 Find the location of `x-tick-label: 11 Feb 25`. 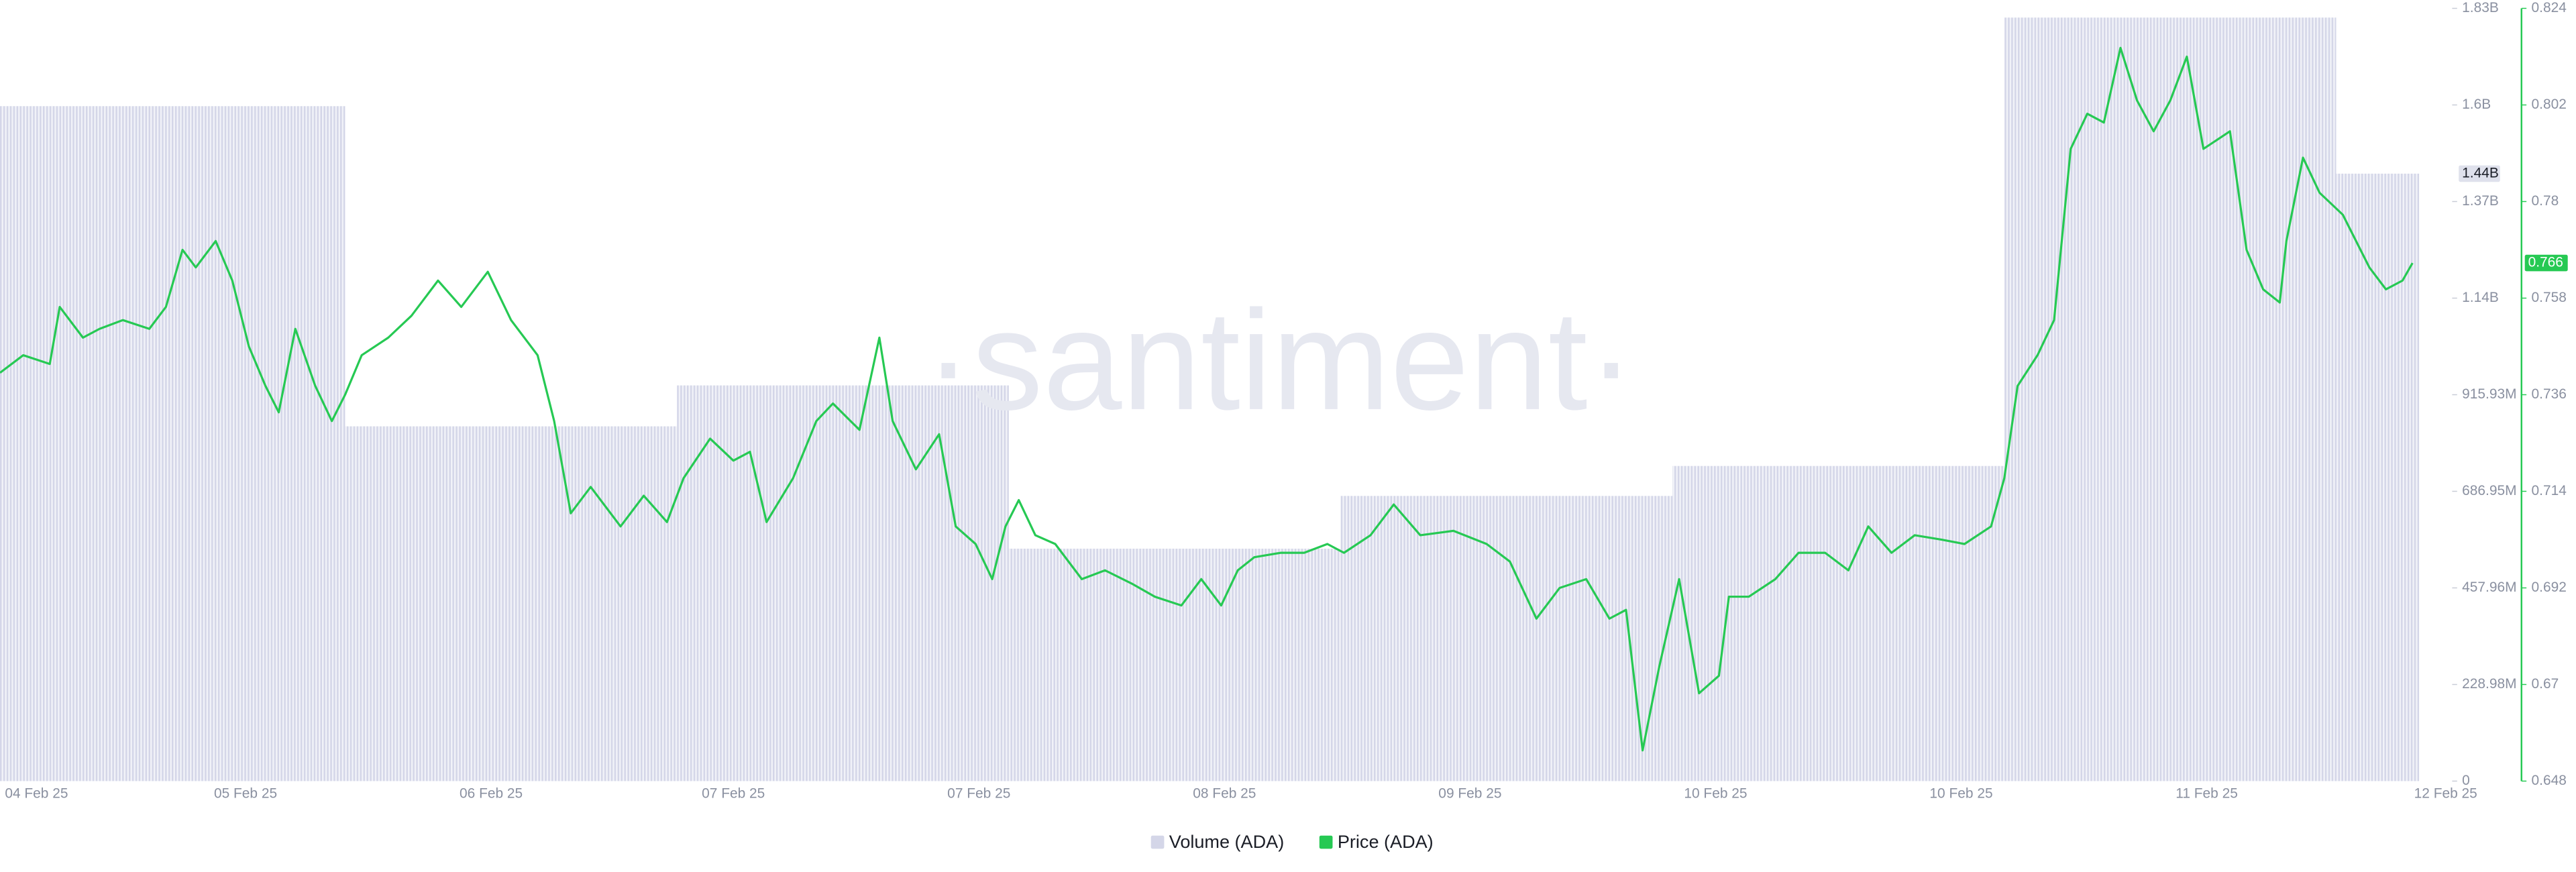

x-tick-label: 11 Feb 25 is located at coordinates (2207, 794).